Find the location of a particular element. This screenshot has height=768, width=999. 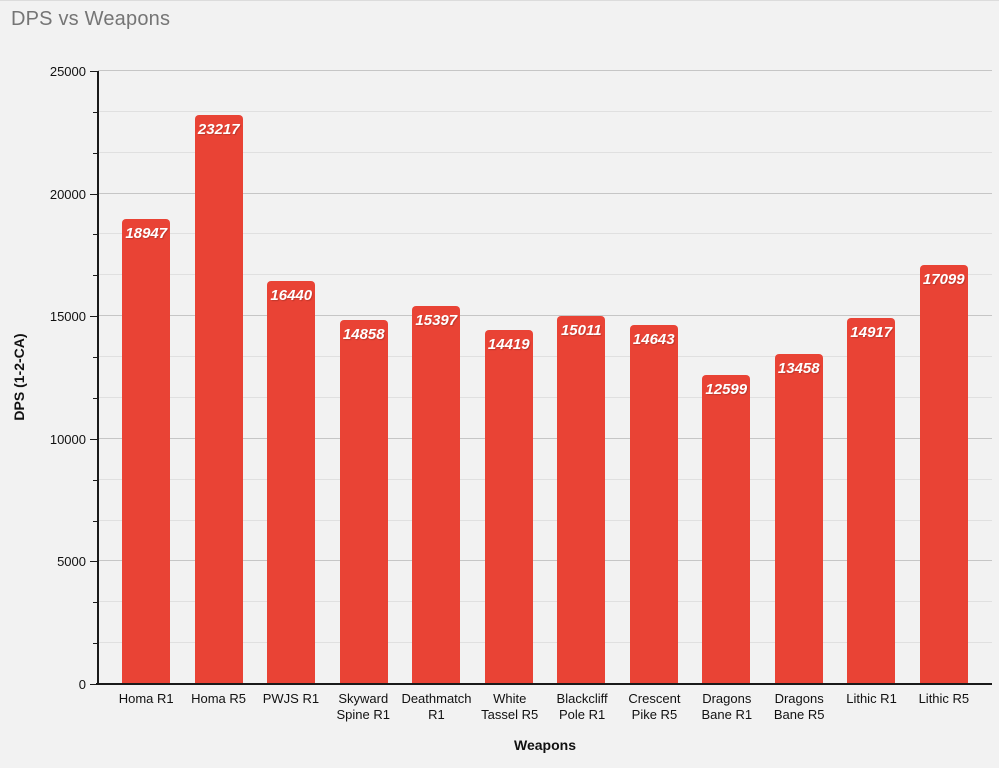

bar-value-label: 16440 is located at coordinates (291, 295).